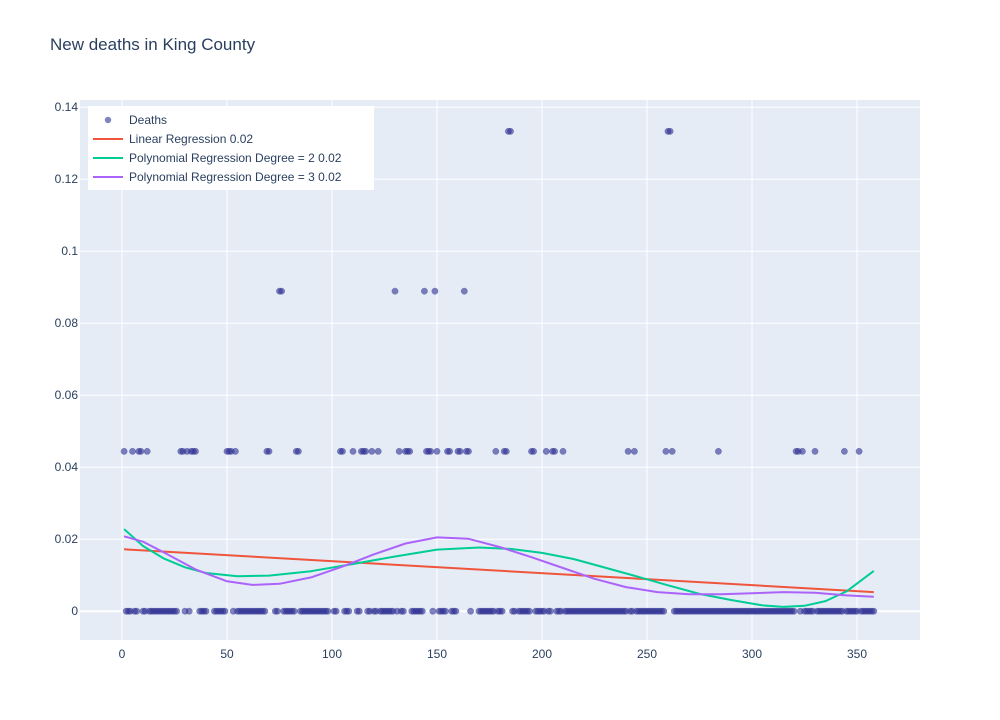 The width and height of the screenshot is (1000, 720). I want to click on legend-label: Polynomial Regression Degree = 3 0.02, so click(235, 177).